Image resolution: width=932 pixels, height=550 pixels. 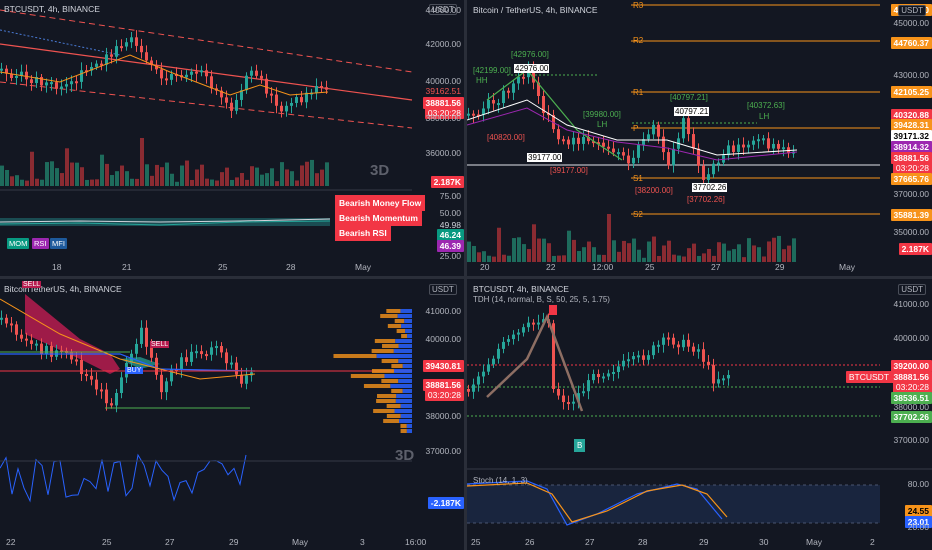 What do you see at coordinates (362, 542) in the screenshot?
I see `bl-time-tick: 3` at bounding box center [362, 542].